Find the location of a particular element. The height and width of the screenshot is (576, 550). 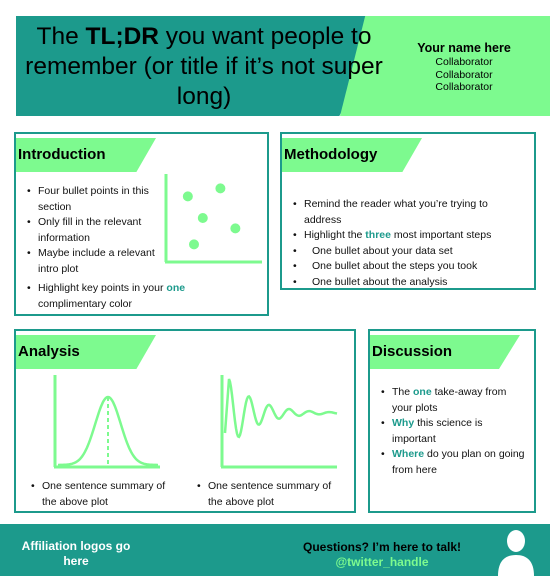

methodology-heading: Methodology is located at coordinates (352, 155).